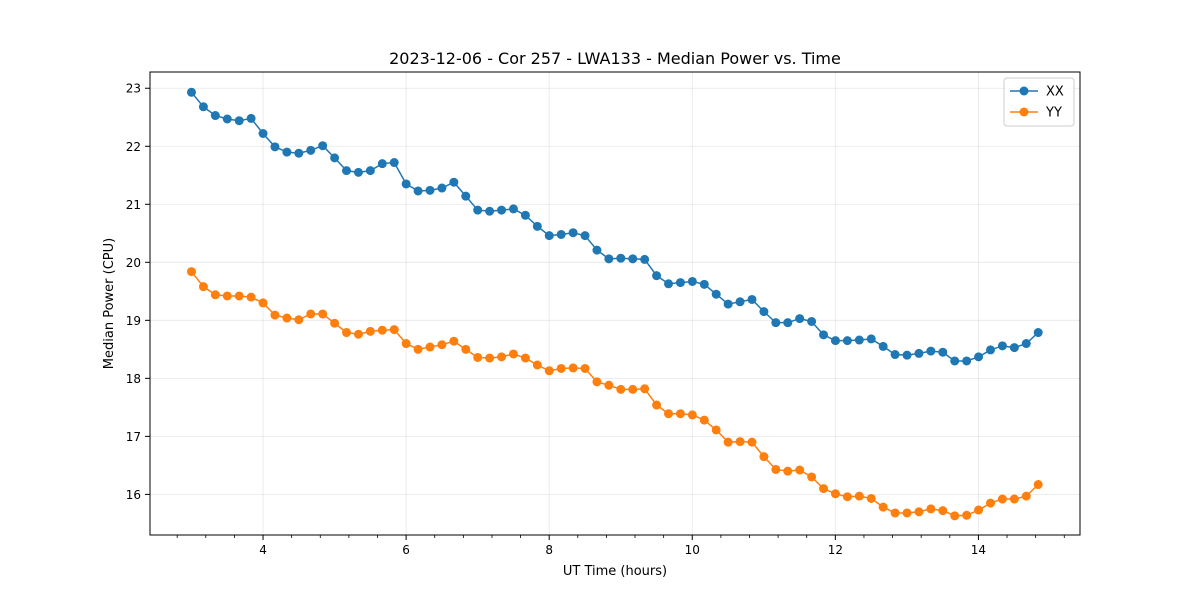 This screenshot has height=600, width=1200. Describe the element at coordinates (133, 89) in the screenshot. I see `y-tick-label: 23` at that location.